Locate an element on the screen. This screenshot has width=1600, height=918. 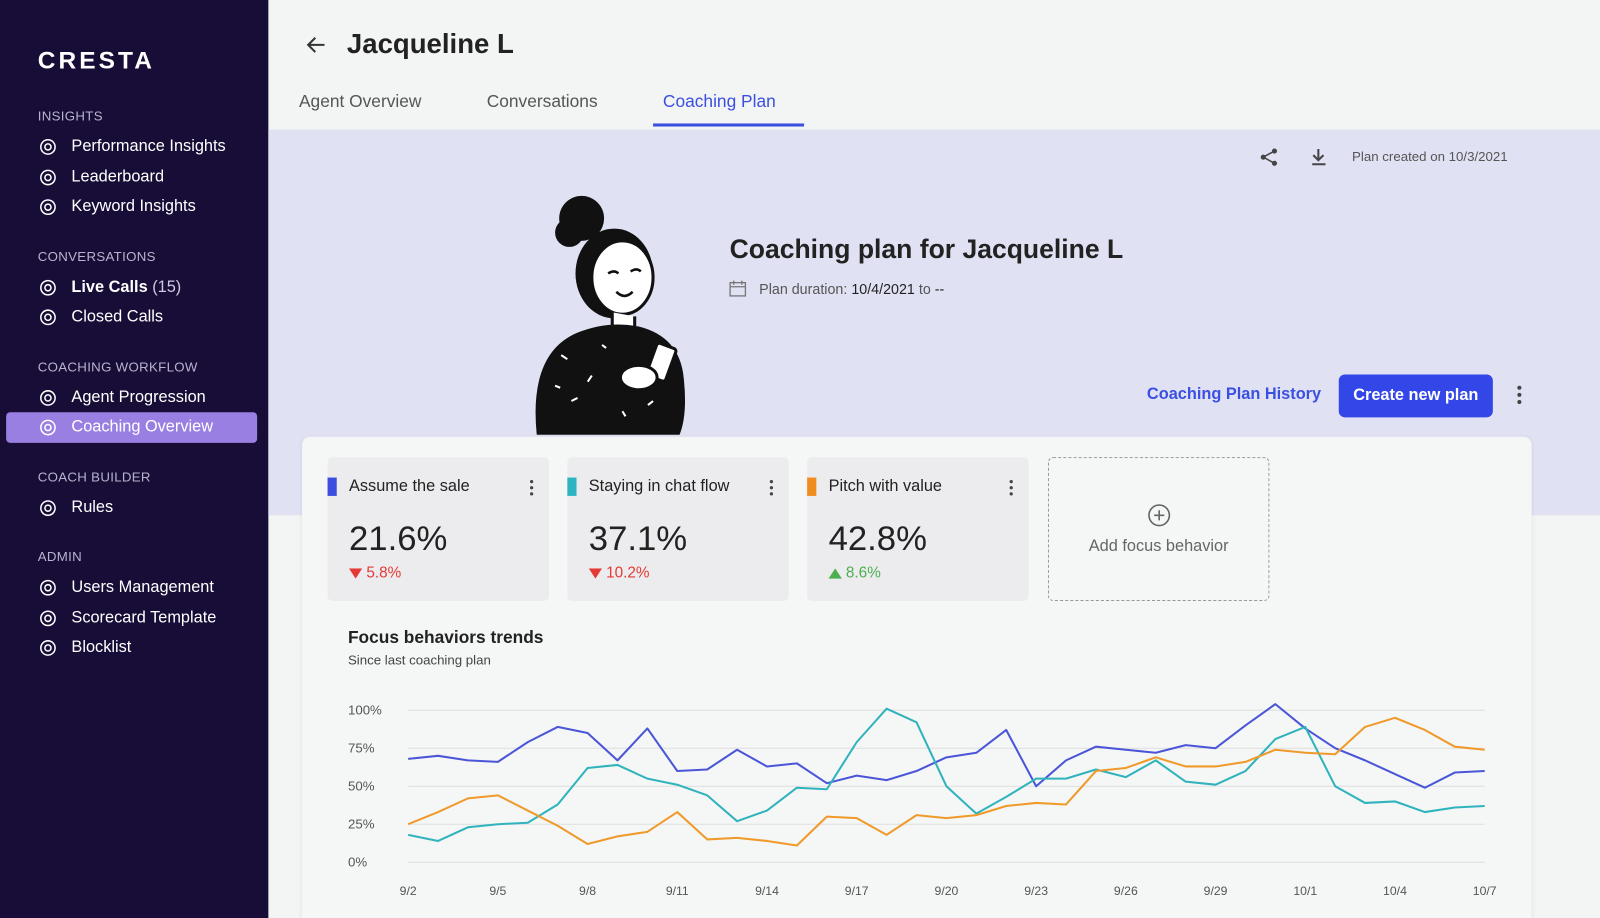
nav-label: Leaderboard is located at coordinates (118, 176).